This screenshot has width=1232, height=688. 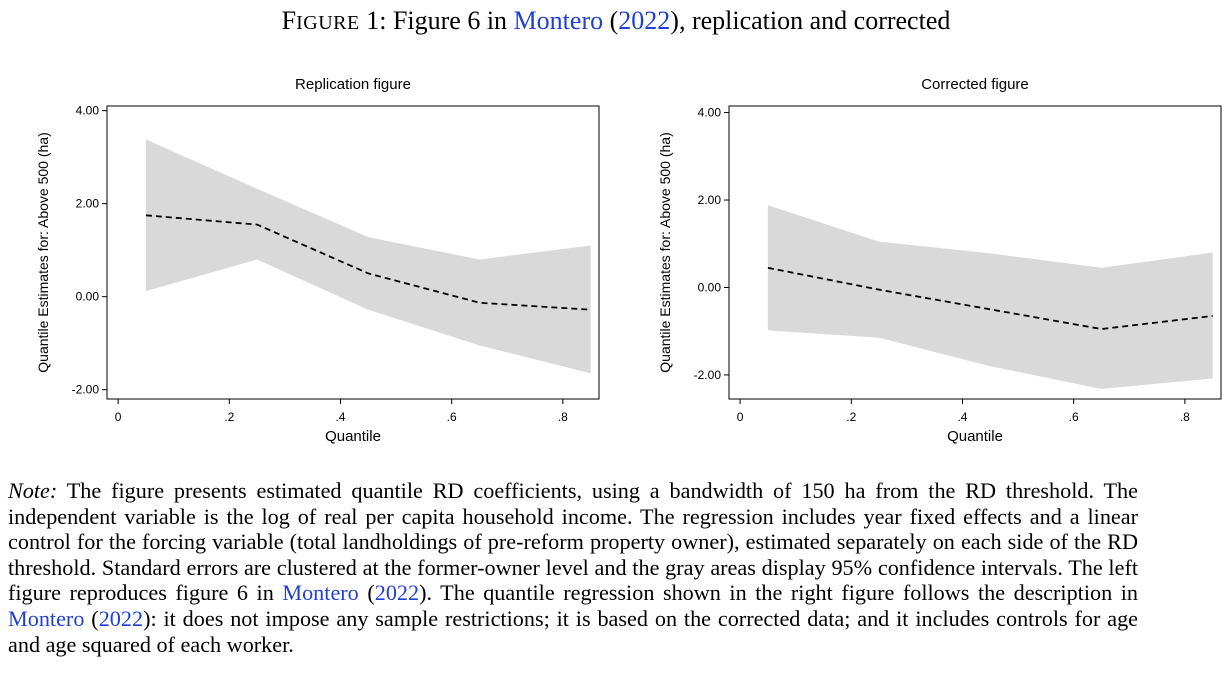 I want to click on note-label: Note:, so click(x=33, y=490).